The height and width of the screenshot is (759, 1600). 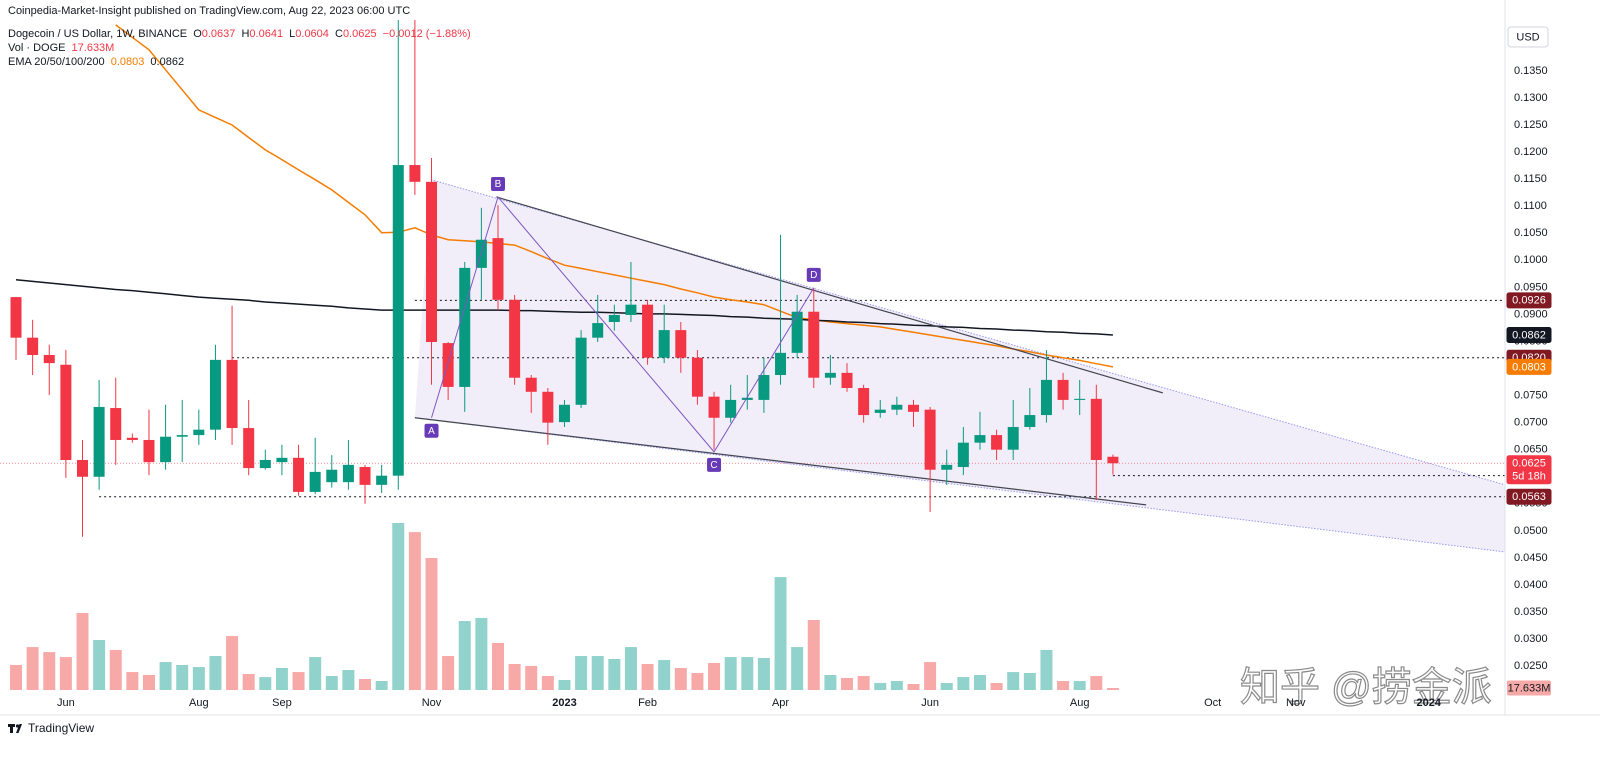 I want to click on y-tick-label: 0.0900, so click(x=1531, y=314).